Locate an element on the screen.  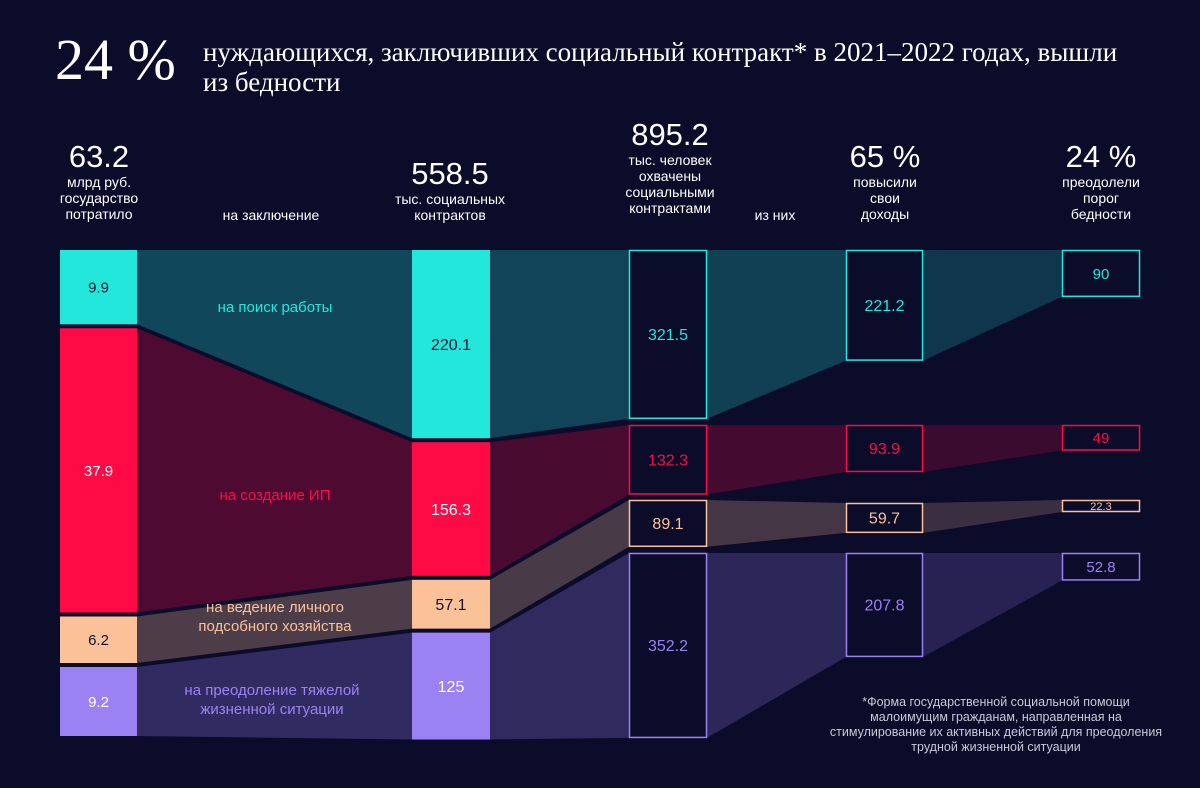
col-poverty-caption: преодолели порог бедности is located at coordinates (1101, 198).